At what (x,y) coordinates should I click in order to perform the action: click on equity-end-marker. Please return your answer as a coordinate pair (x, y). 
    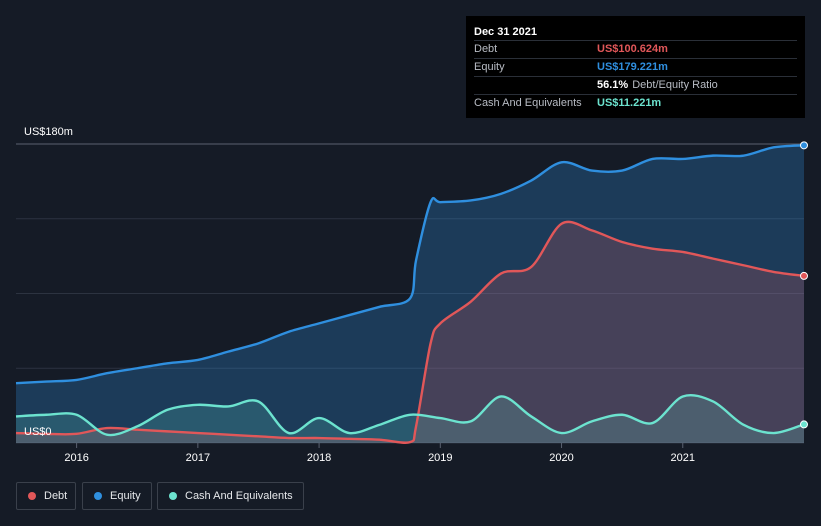
    Looking at the image, I should click on (804, 145).